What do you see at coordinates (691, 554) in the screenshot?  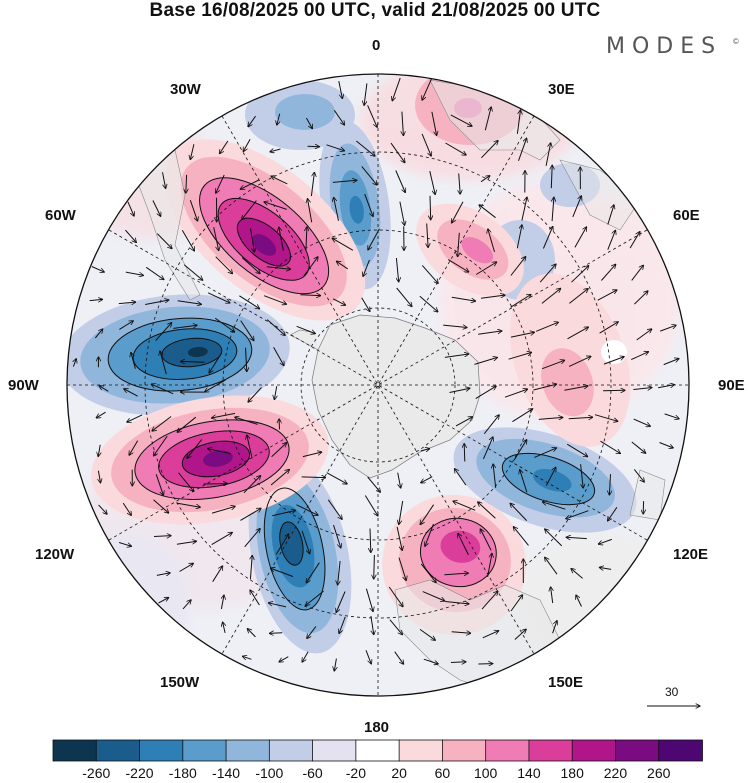 I see `lon-label-120e: 120E` at bounding box center [691, 554].